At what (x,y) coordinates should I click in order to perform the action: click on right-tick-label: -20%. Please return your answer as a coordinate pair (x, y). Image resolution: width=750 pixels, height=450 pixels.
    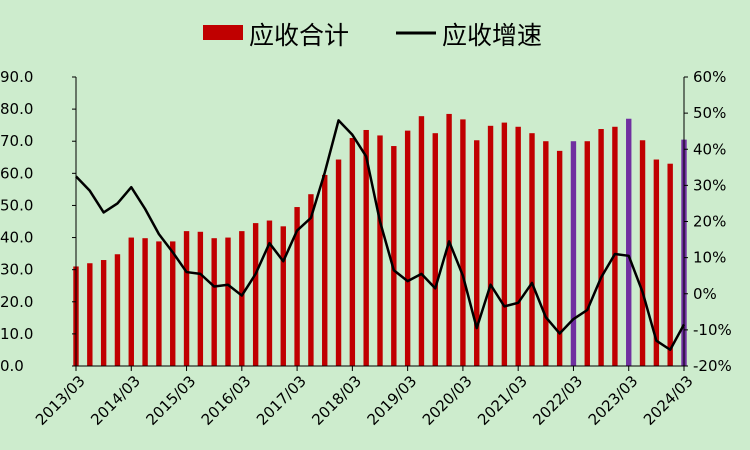
    Looking at the image, I should click on (712, 366).